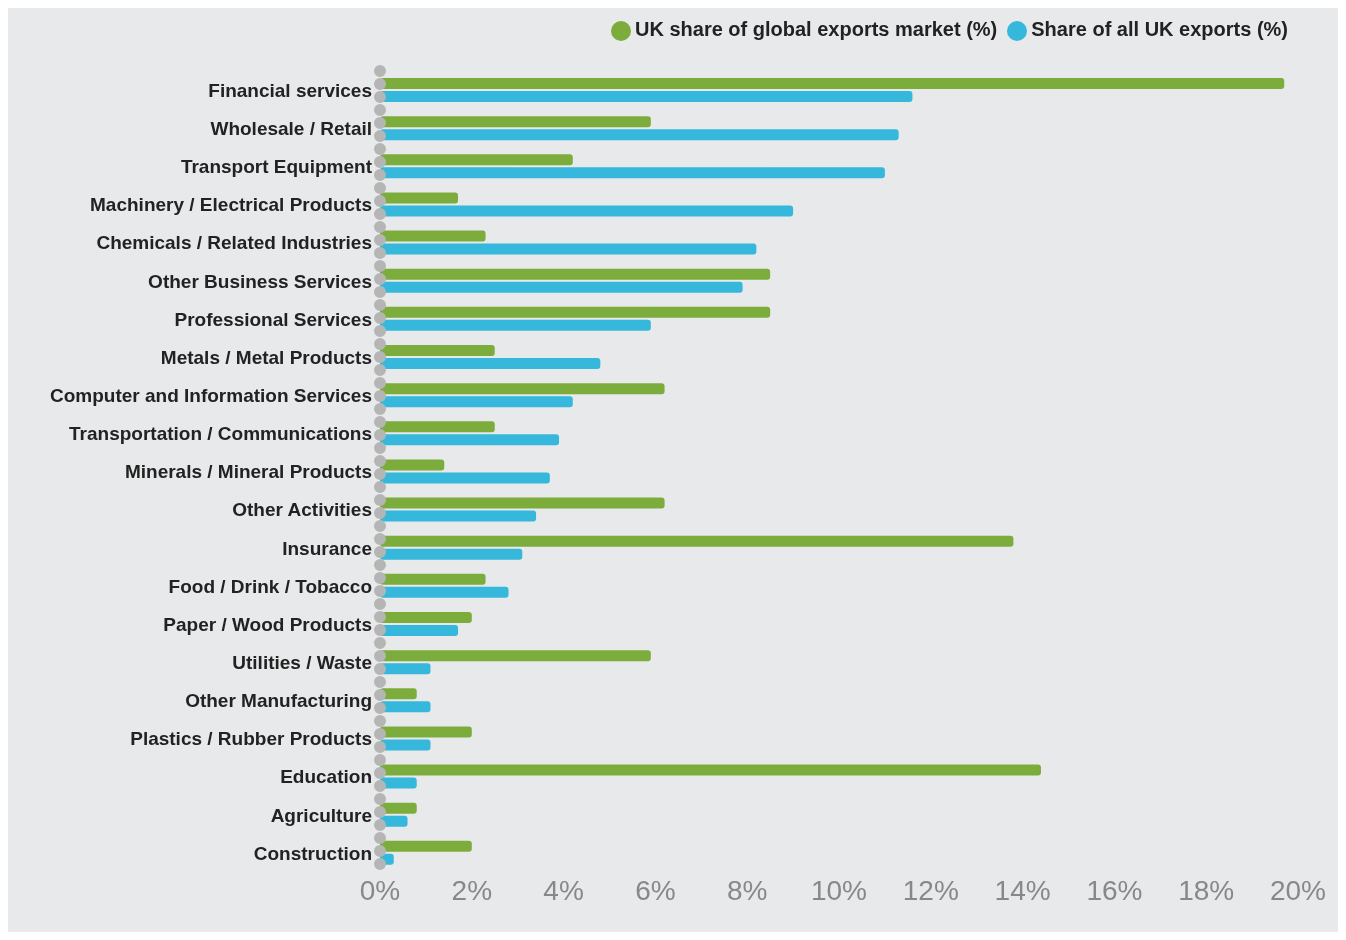 Image resolution: width=1346 pixels, height=940 pixels. What do you see at coordinates (839, 890) in the screenshot?
I see `x-tick-label: 10%` at bounding box center [839, 890].